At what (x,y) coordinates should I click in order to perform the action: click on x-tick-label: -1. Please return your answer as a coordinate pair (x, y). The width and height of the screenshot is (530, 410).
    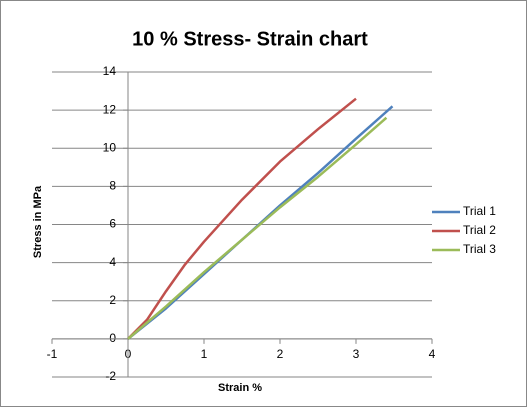
    Looking at the image, I should click on (52, 354).